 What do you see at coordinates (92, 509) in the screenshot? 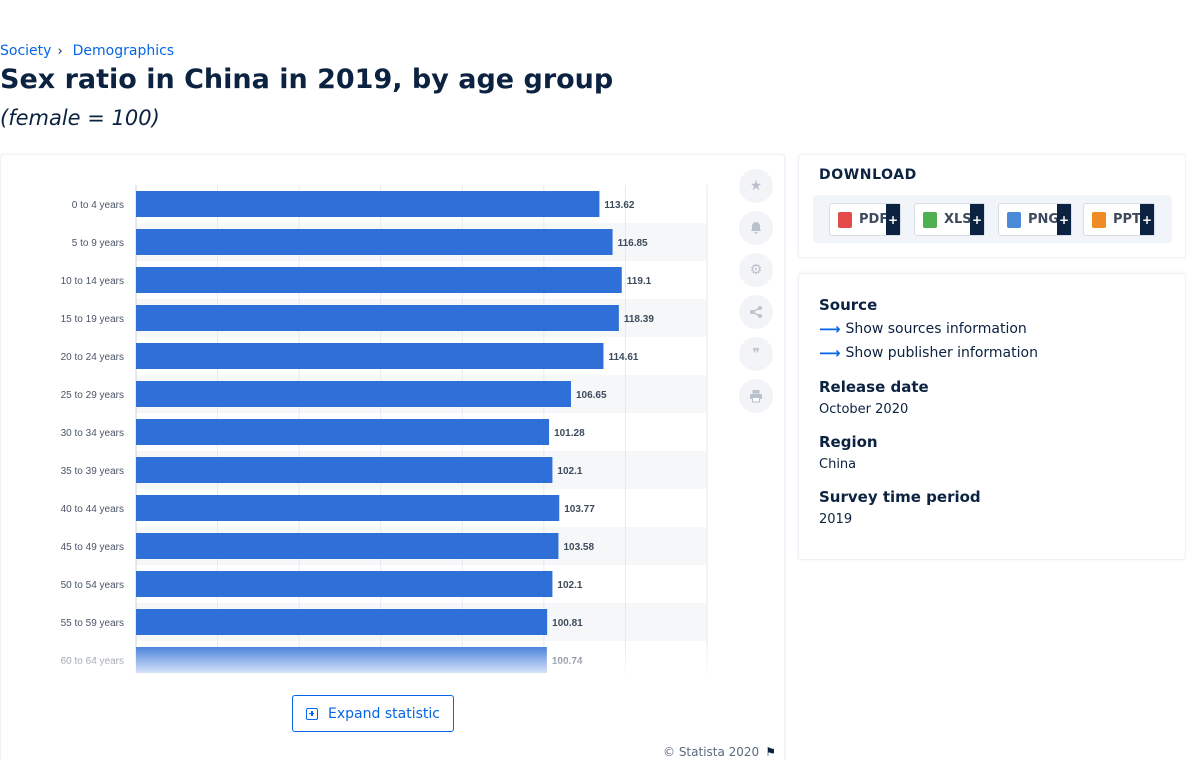
I see `category-label: 40 to 44 years` at bounding box center [92, 509].